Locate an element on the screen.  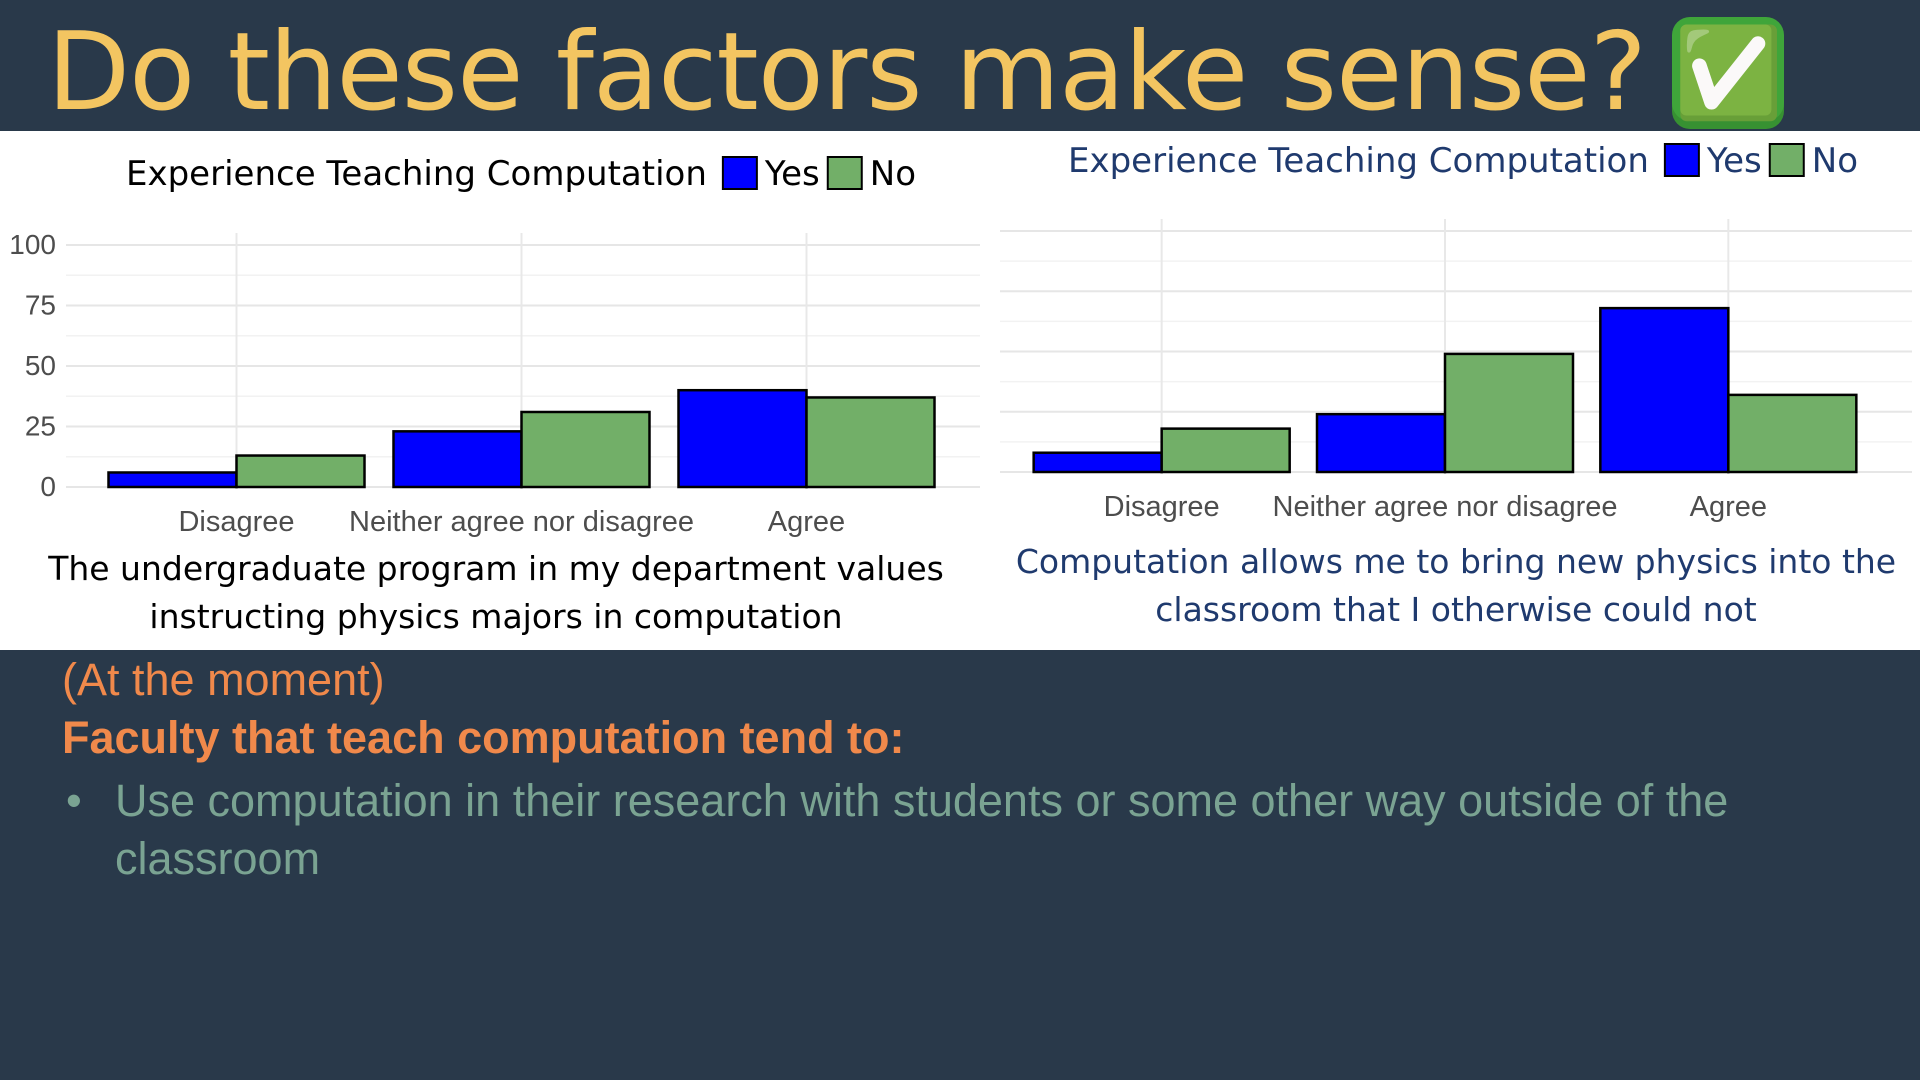
left-chart-xtick-label: Disagree is located at coordinates (236, 522).